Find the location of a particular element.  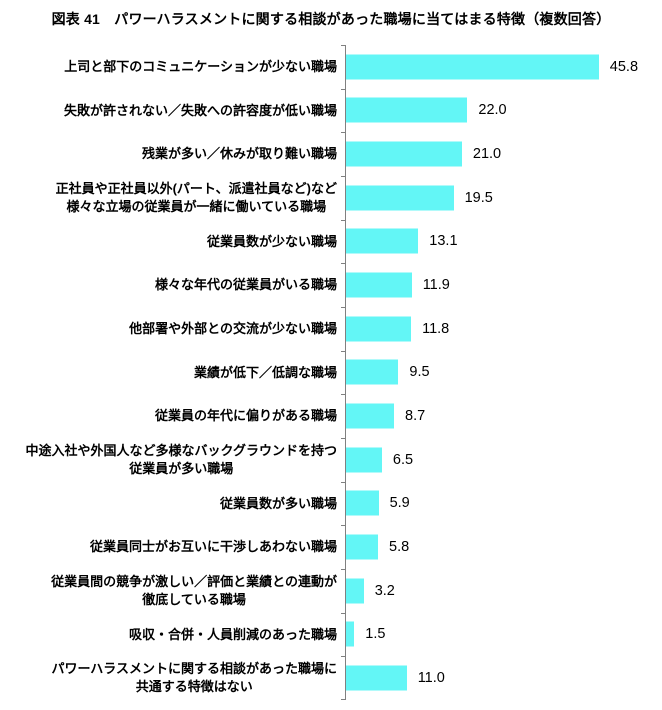

chart-row: 従業員数が多い職場 5.9 is located at coordinates (331, 503).